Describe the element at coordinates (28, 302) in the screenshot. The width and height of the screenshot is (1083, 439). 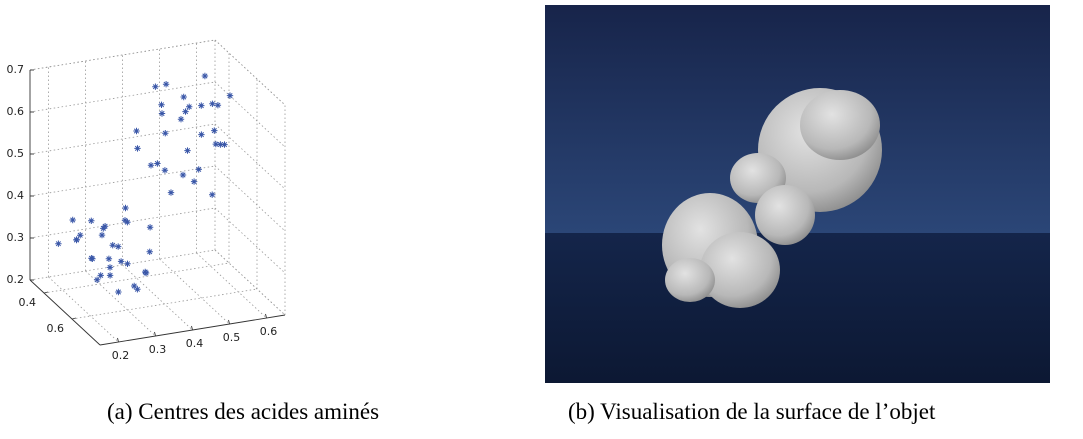
I see `y-tick-label: 0.4` at that location.